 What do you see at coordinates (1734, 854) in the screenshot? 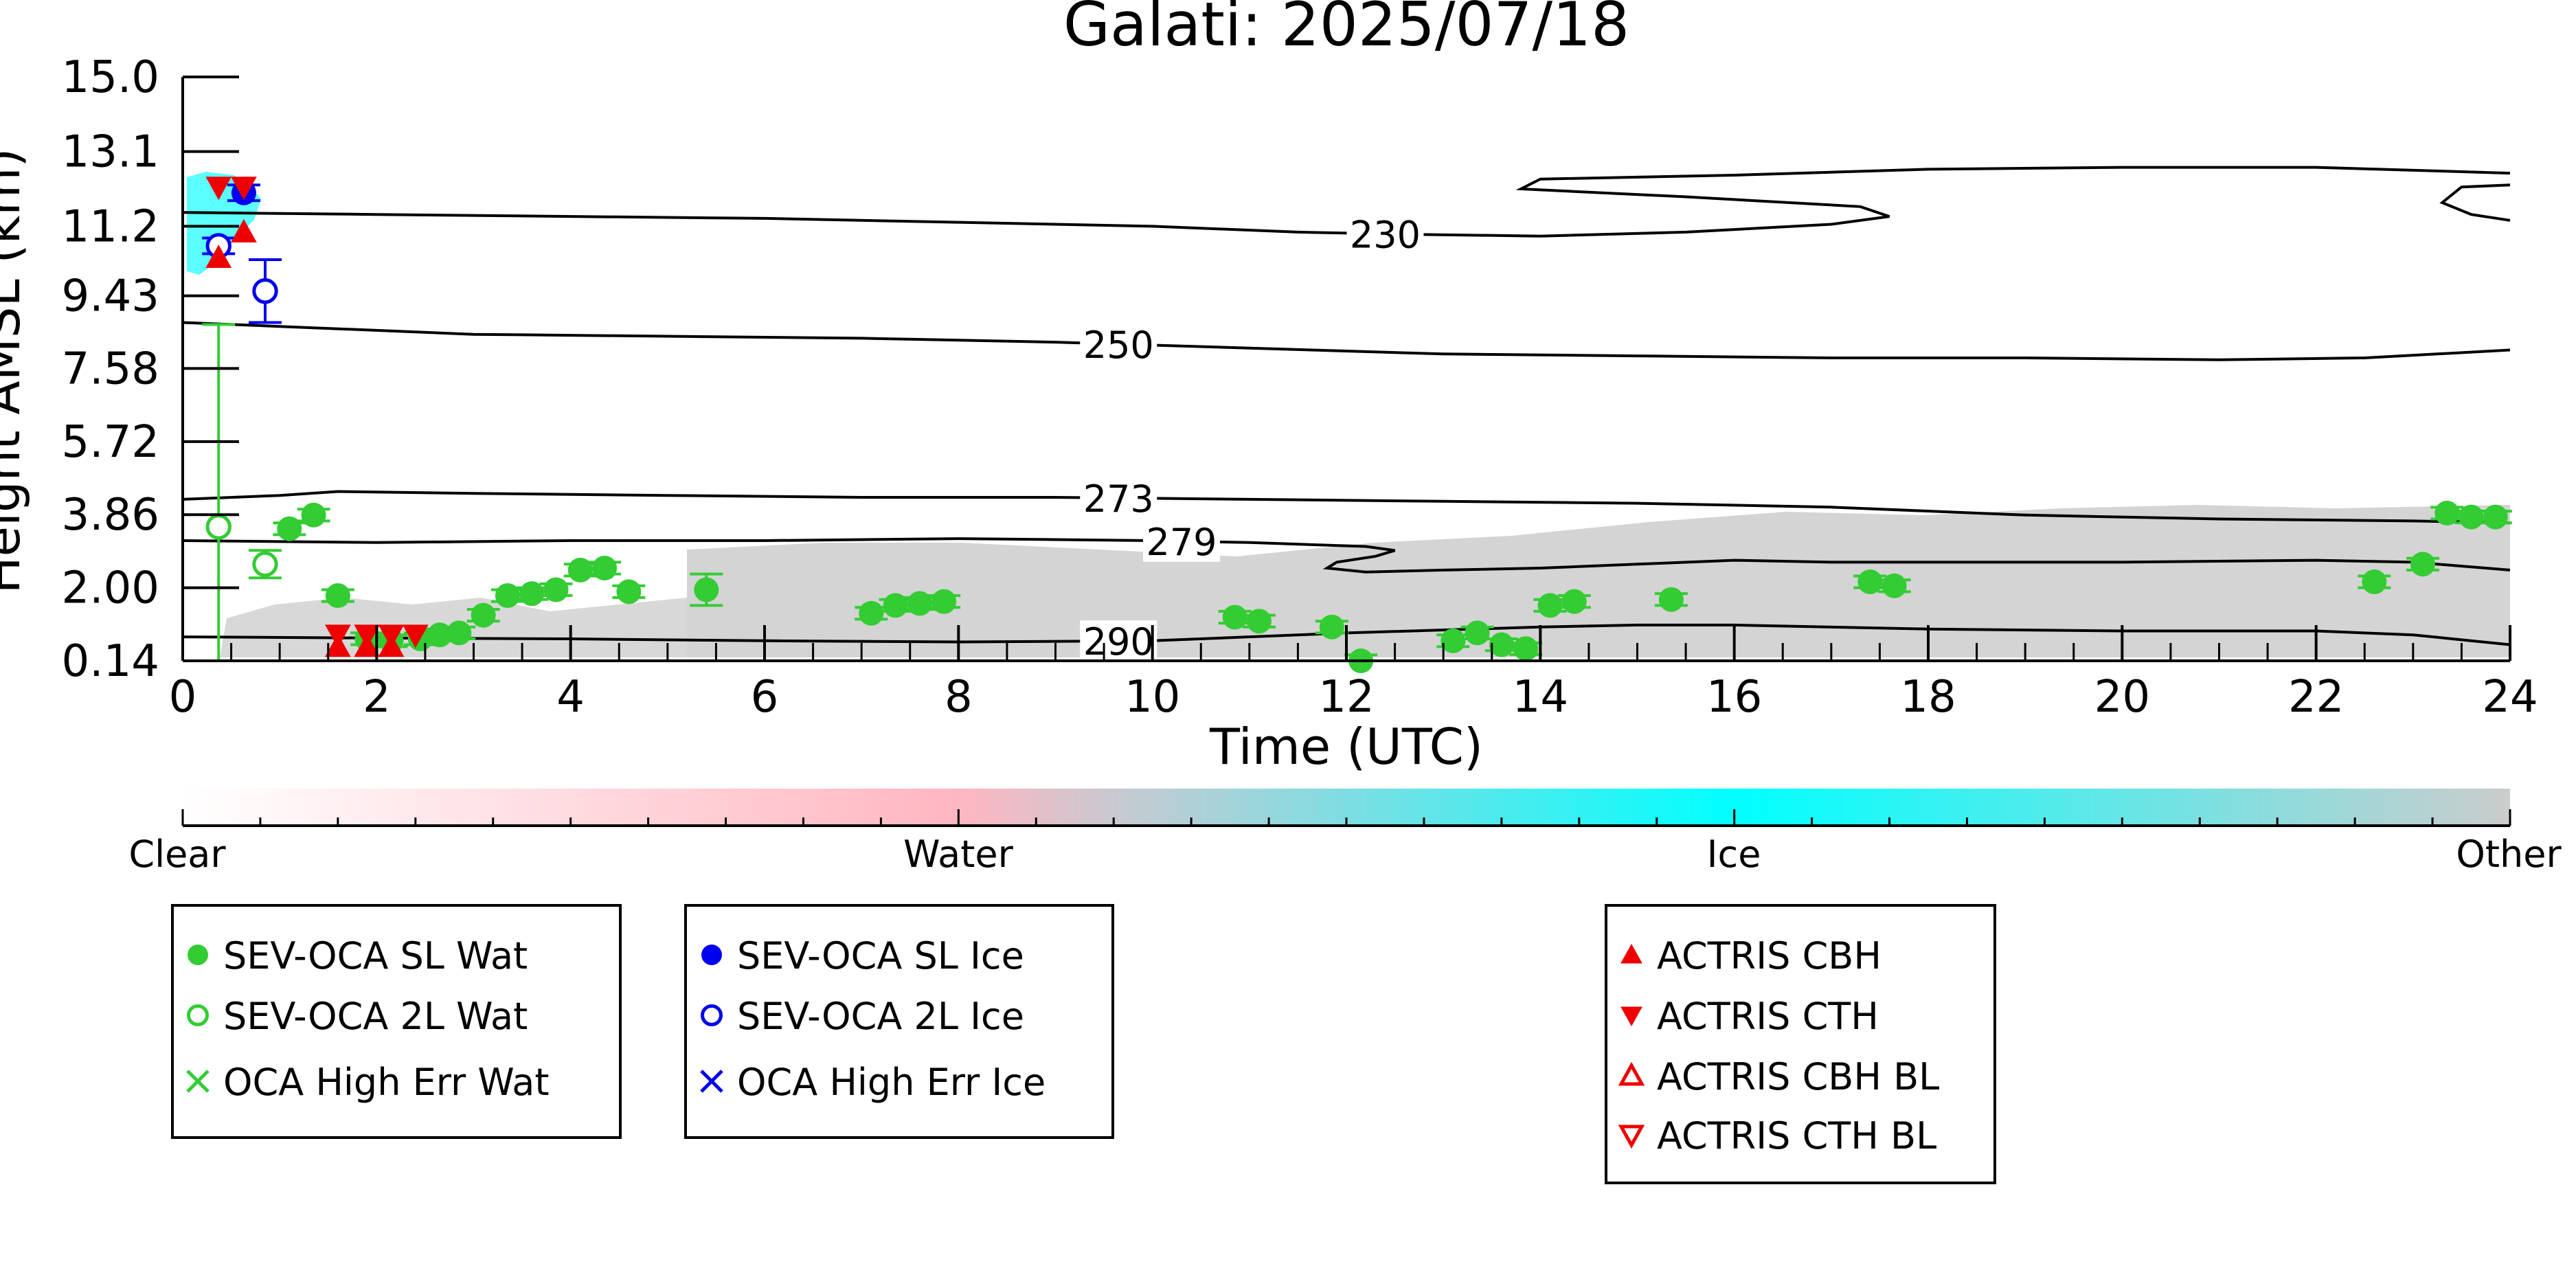
I see `colorbar-label-ice: Ice` at bounding box center [1734, 854].